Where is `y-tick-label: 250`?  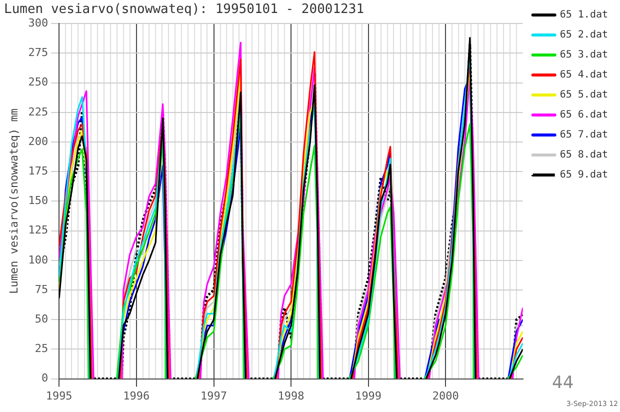 y-tick-label: 250 is located at coordinates (38, 82).